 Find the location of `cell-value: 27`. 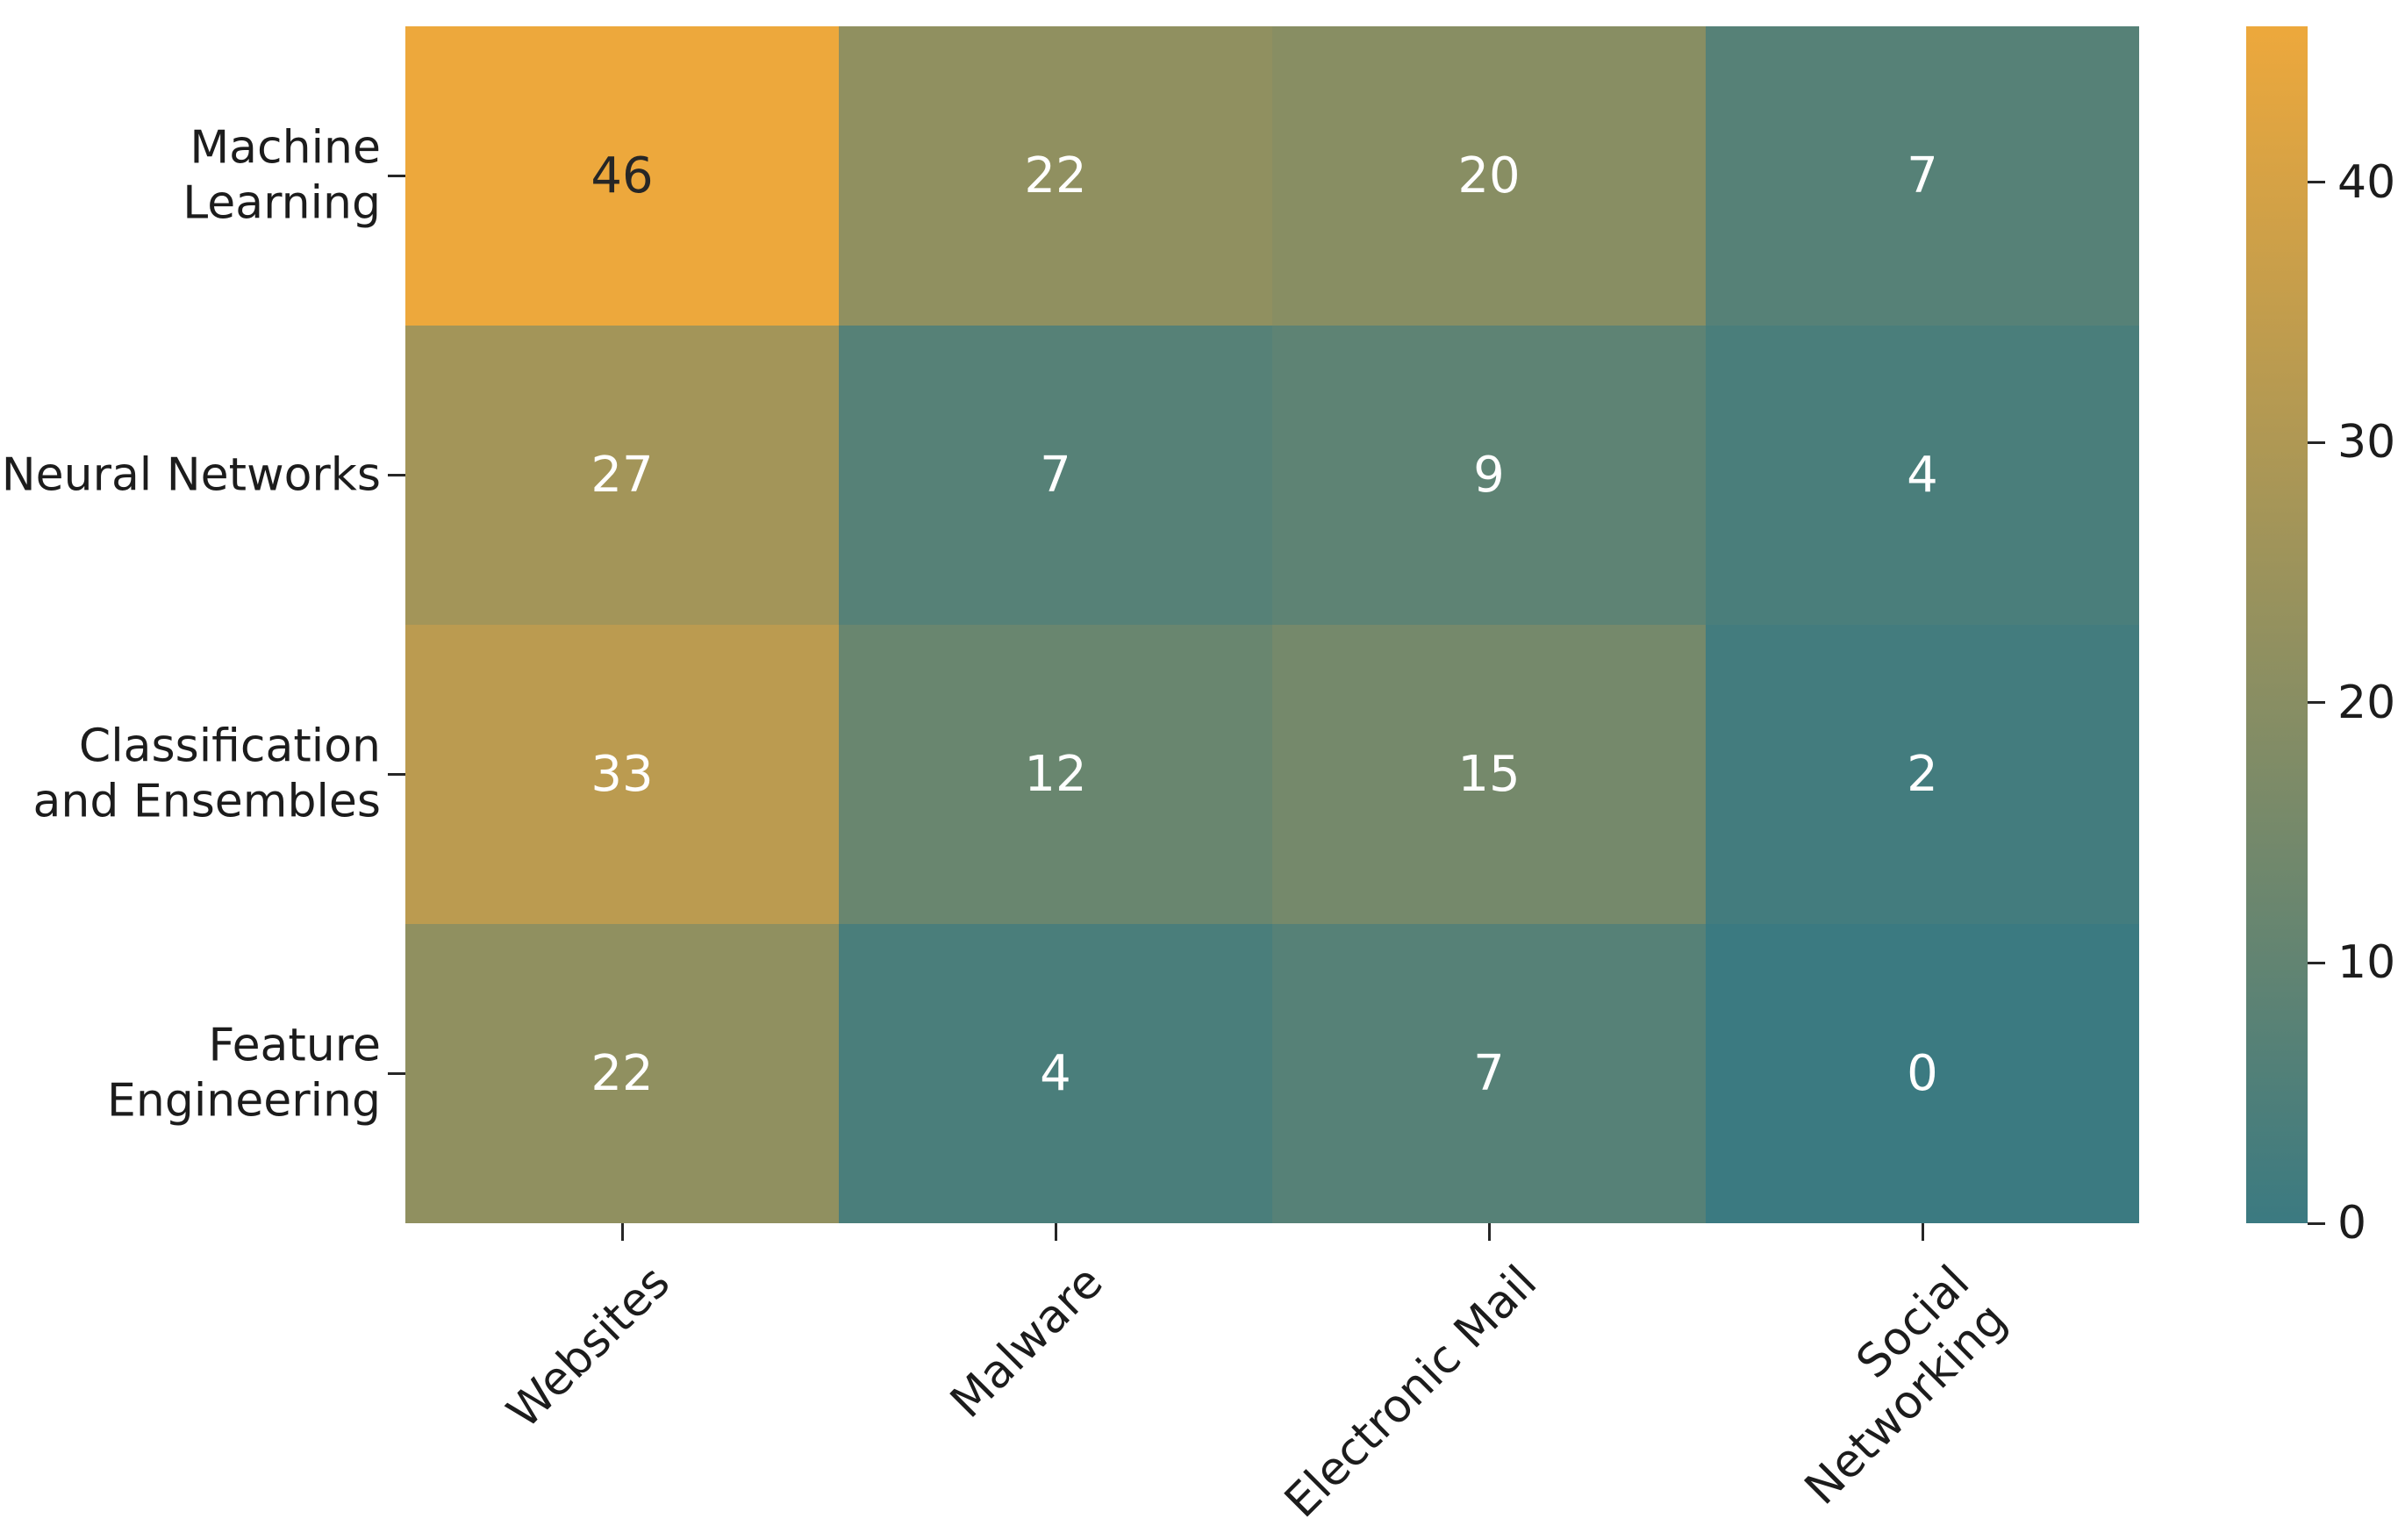

cell-value: 27 is located at coordinates (622, 475).